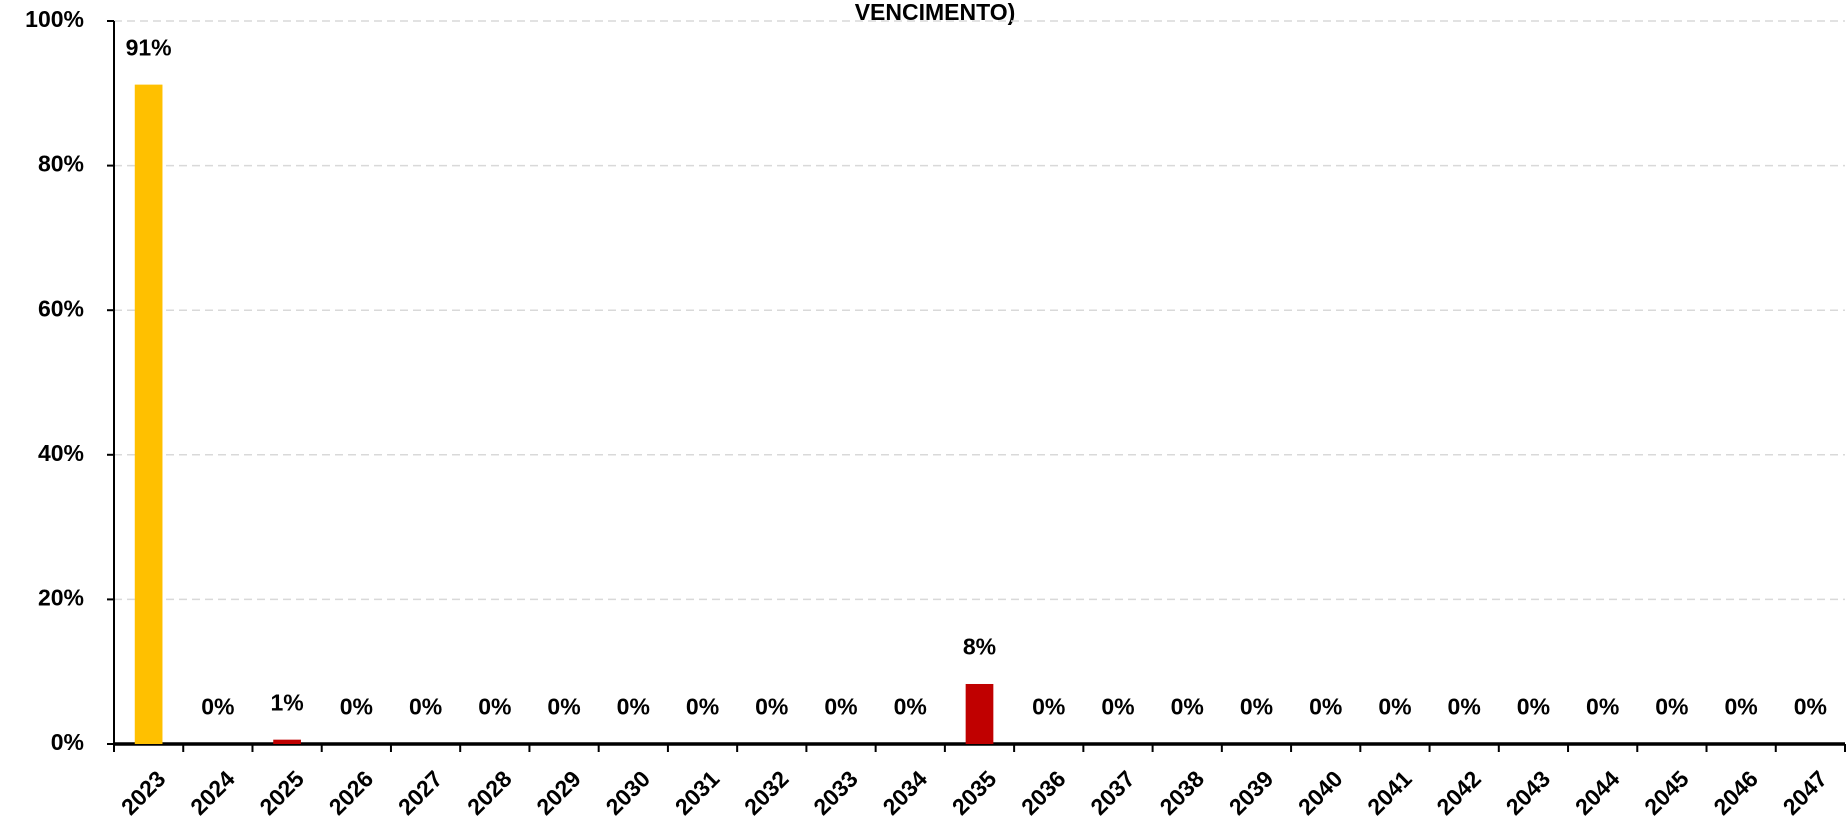 This screenshot has height=819, width=1848. Describe the element at coordinates (974, 792) in the screenshot. I see `x-tick-label: 2035` at that location.